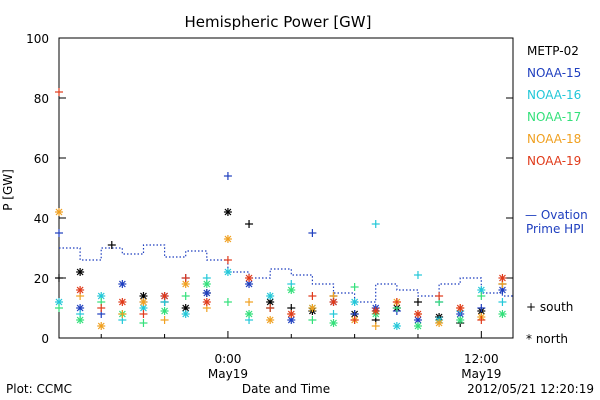 The image size is (600, 400). What do you see at coordinates (553, 51) in the screenshot?
I see `legend-item-metp-02: METP-02` at bounding box center [553, 51].